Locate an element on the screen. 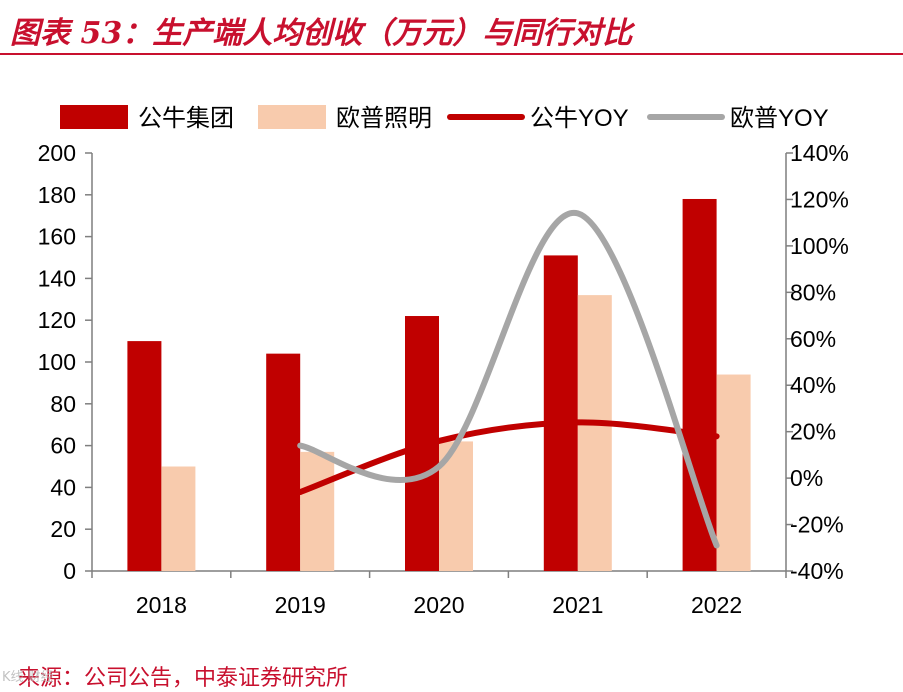  x-axis-tick-label: 2019 is located at coordinates (300, 605).